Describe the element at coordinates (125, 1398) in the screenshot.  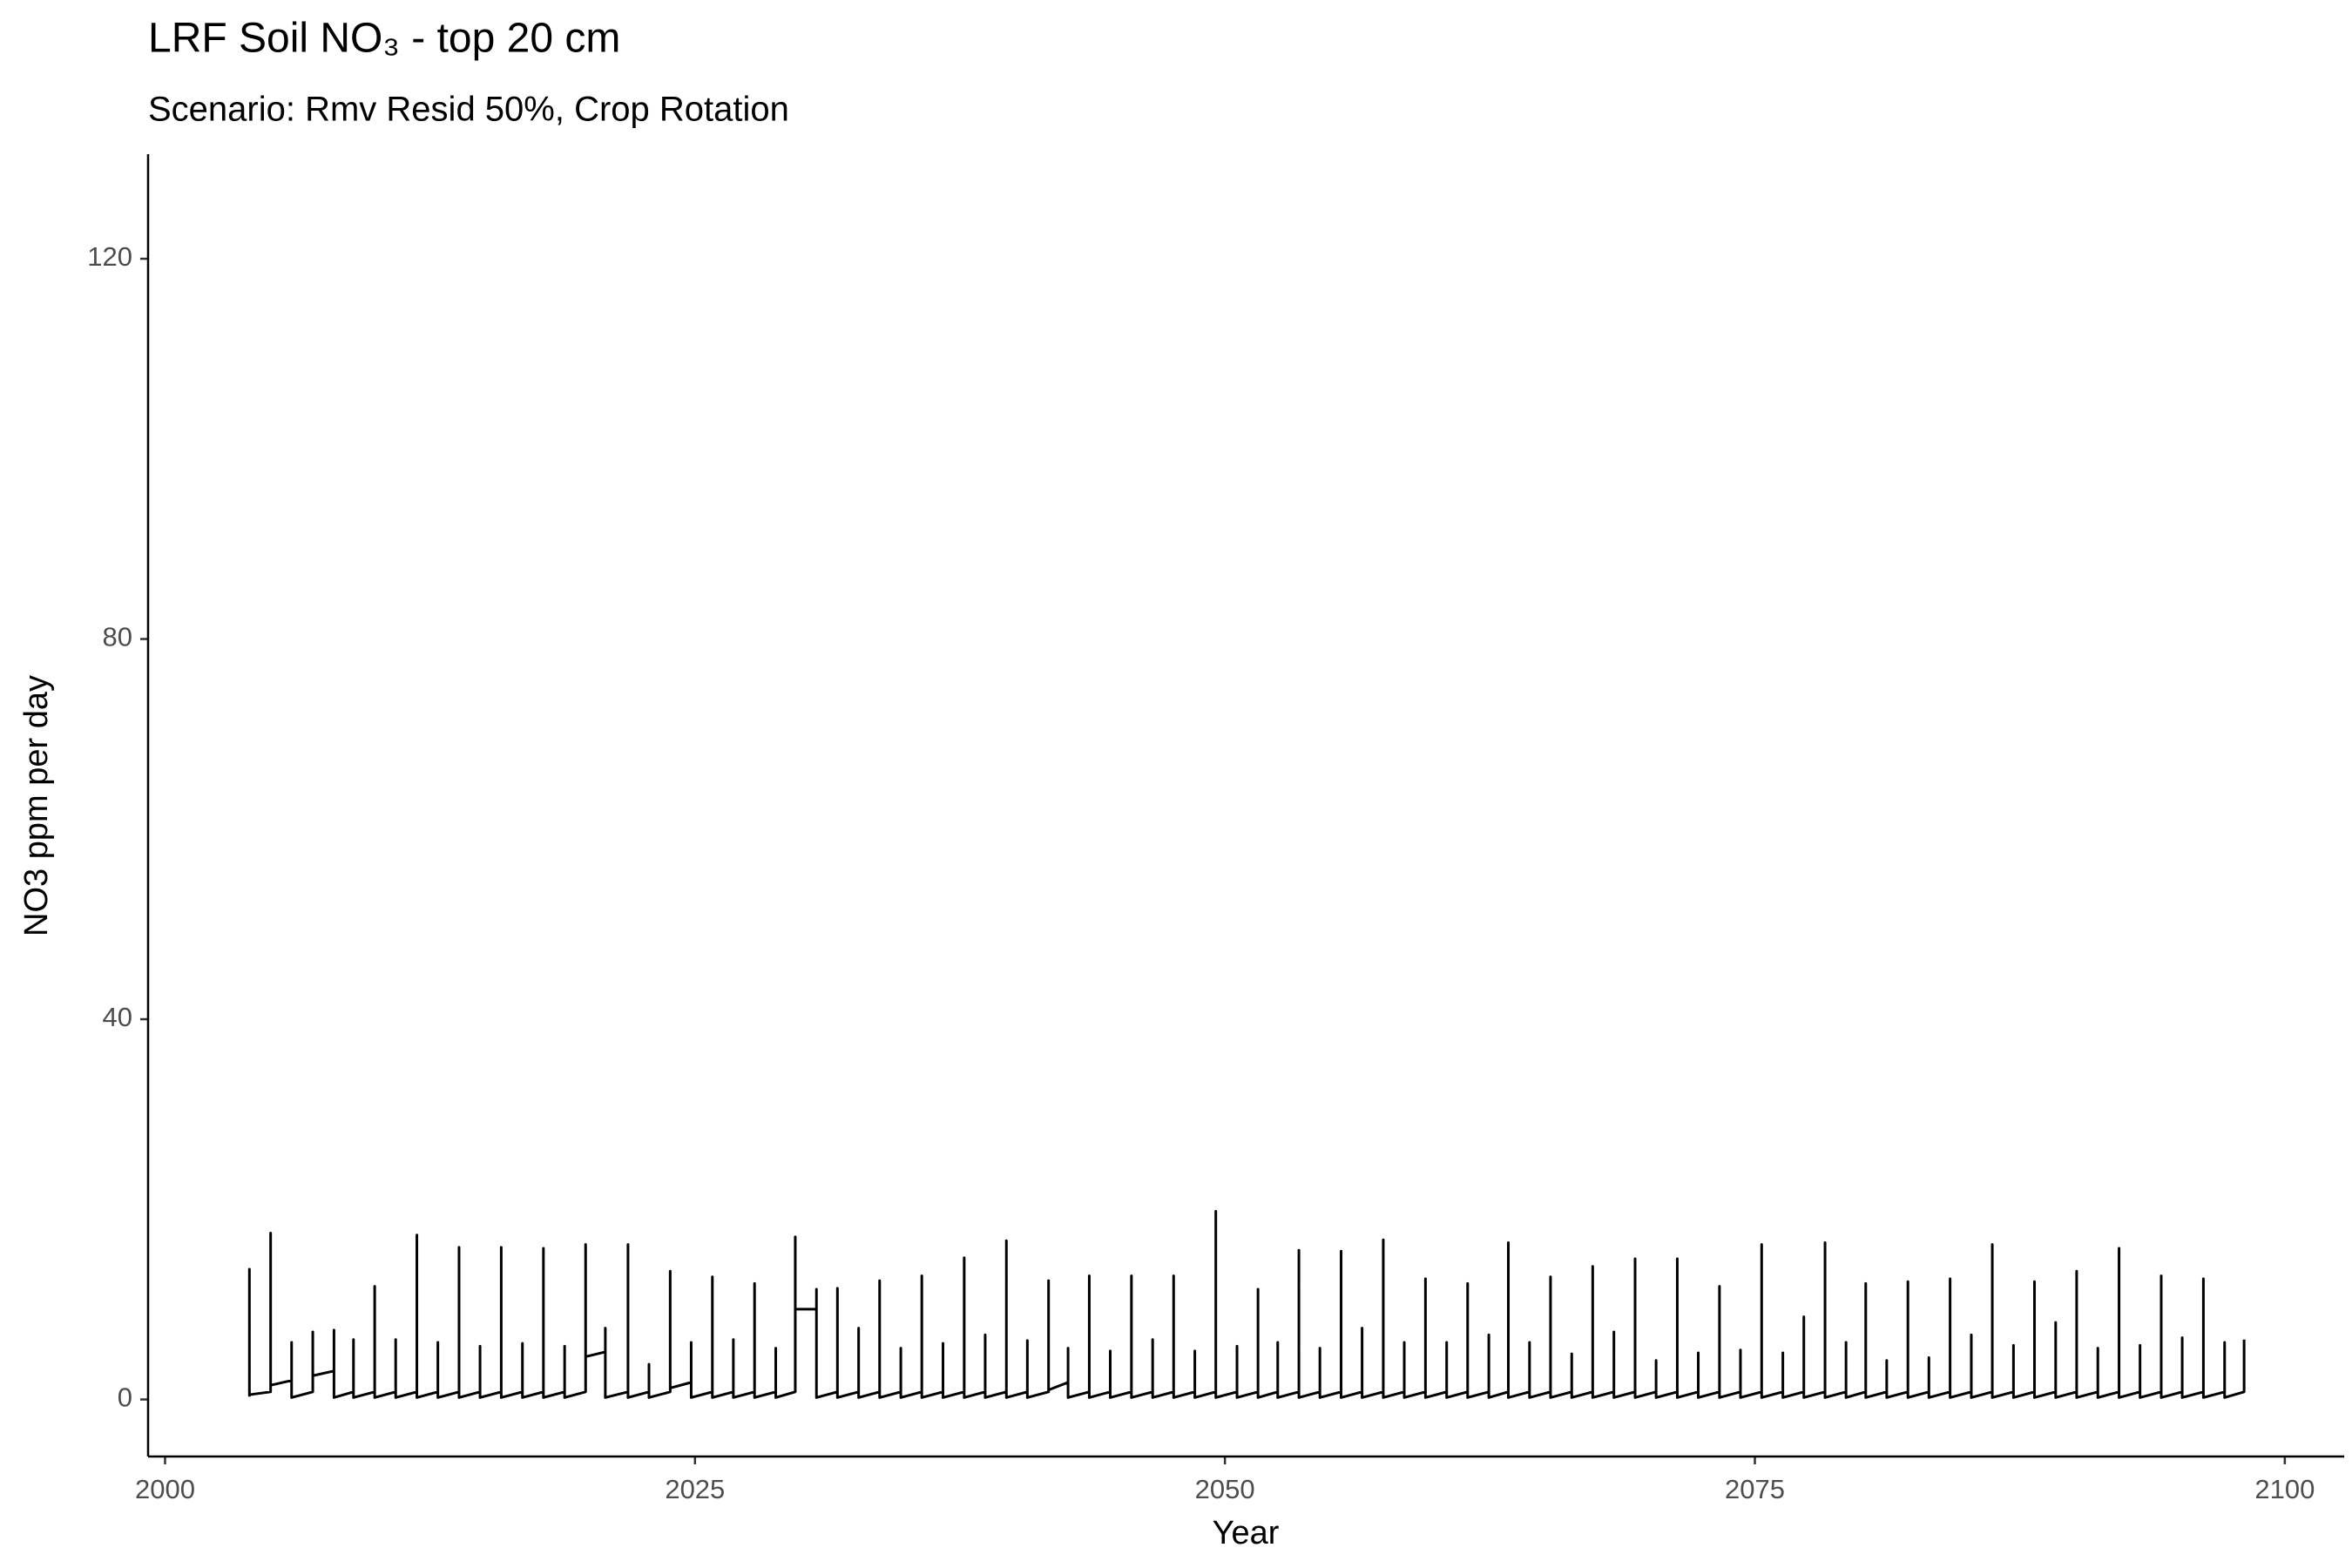
I see `y-tick-label: 0` at that location.